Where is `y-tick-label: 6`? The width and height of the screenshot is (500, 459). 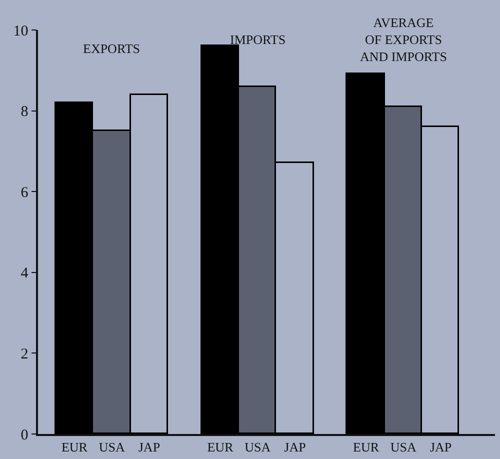
y-tick-label: 6 is located at coordinates (24, 192).